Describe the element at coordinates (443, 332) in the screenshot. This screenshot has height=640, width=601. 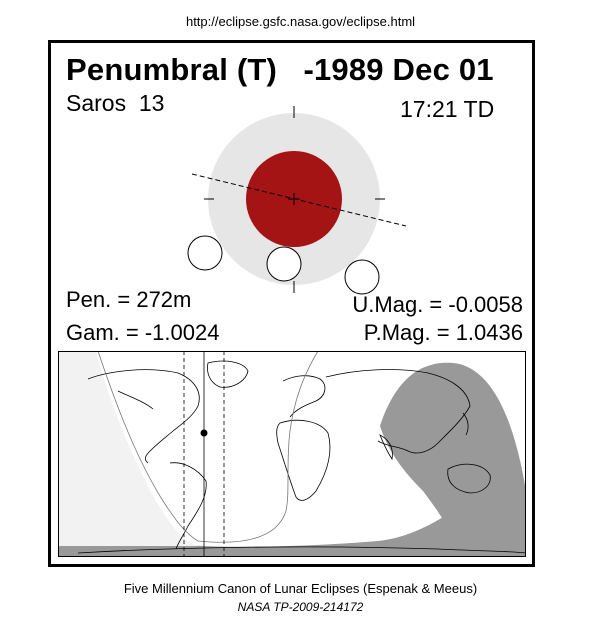
I see `penumbral-magnitude: P.Mag. = 1.0436` at that location.